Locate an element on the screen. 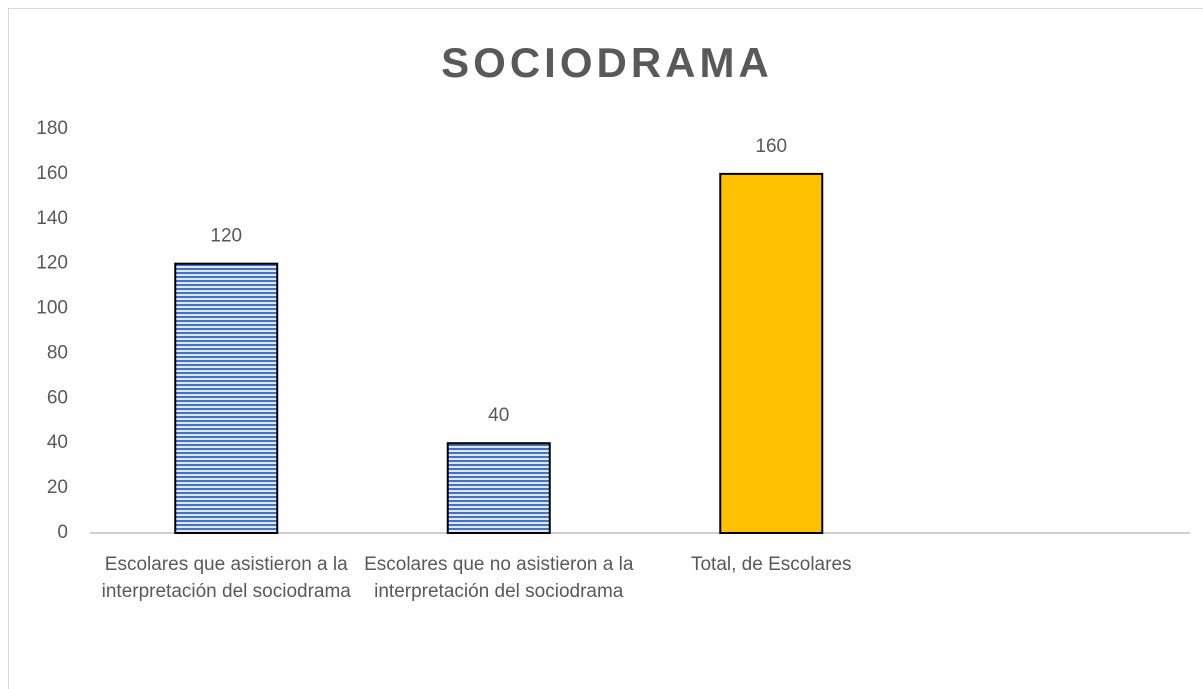 The image size is (1203, 689). y-tick-label: 120 is located at coordinates (52, 263).